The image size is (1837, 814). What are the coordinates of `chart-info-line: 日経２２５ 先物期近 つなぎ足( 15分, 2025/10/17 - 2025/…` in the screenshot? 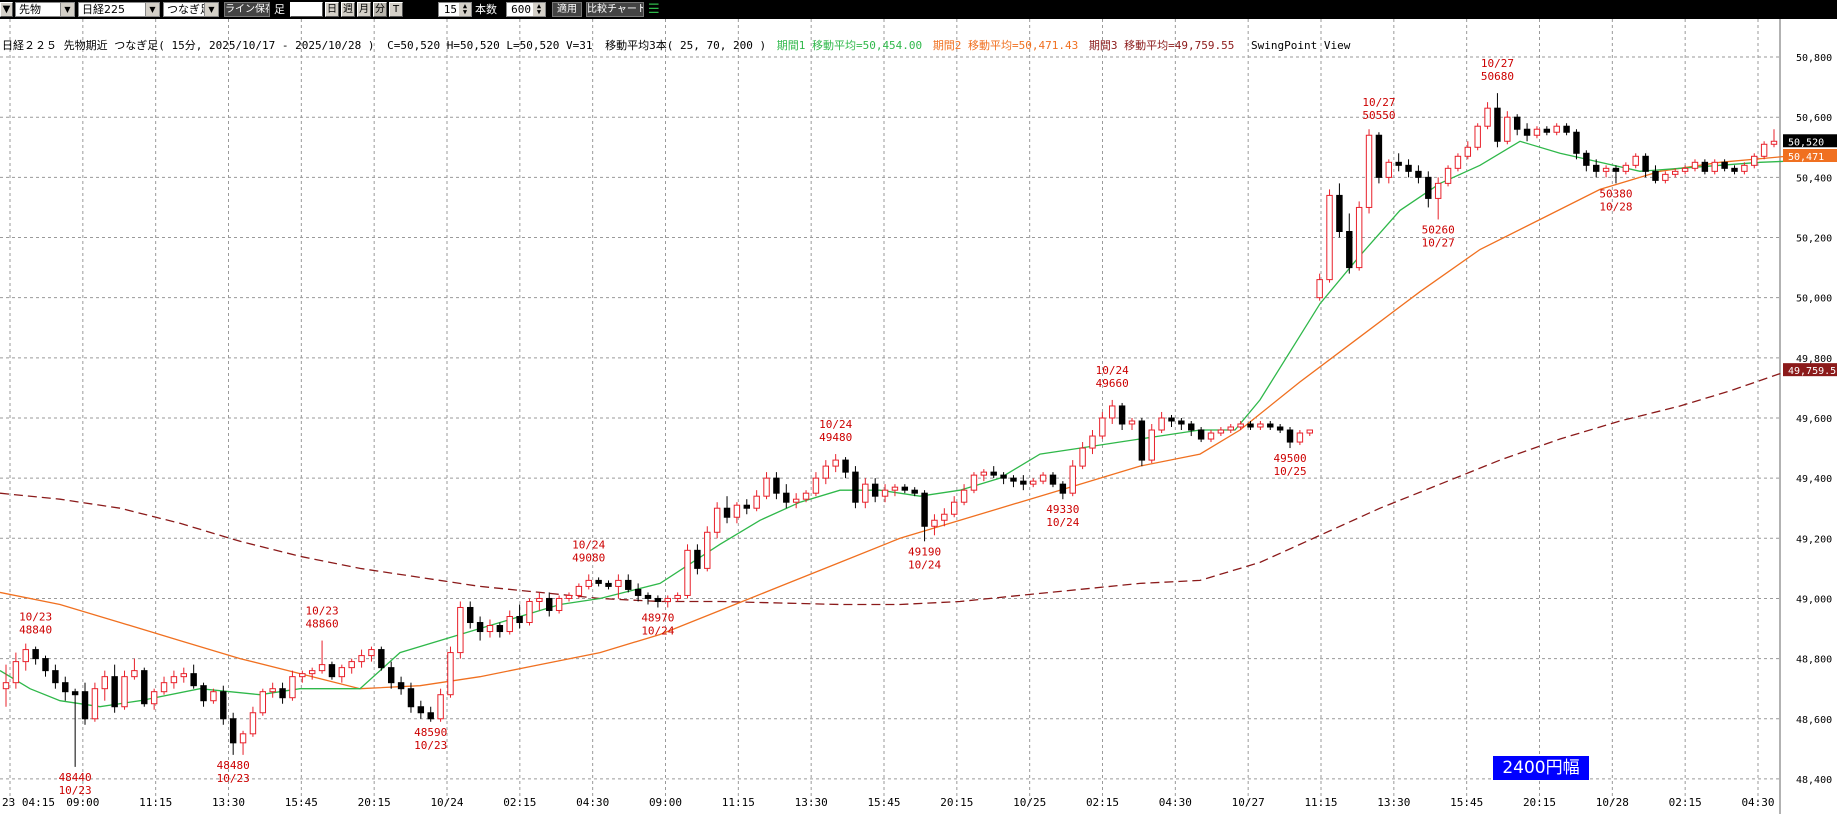 It's located at (676, 46).